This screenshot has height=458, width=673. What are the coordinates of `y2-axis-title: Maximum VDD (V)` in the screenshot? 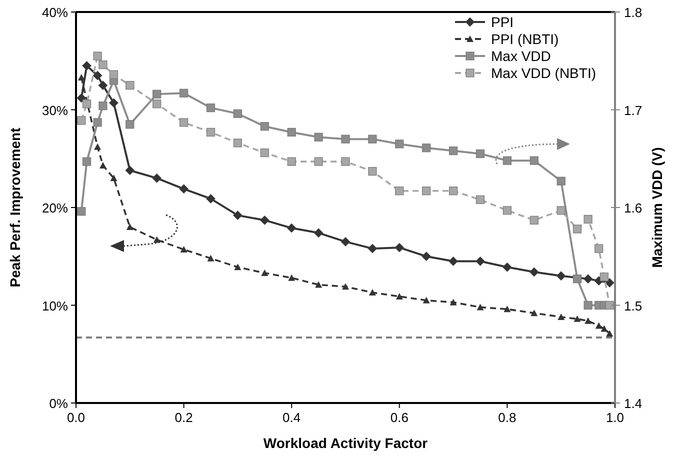 It's located at (657, 207).